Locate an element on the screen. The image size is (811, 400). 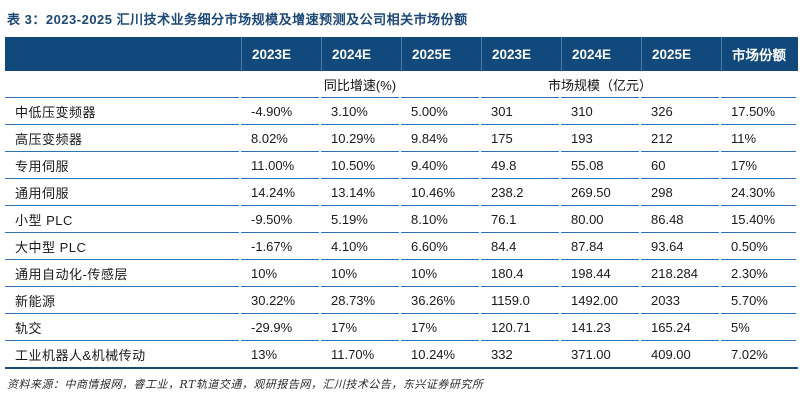
row-value-cell: 14.24% is located at coordinates (280, 191).